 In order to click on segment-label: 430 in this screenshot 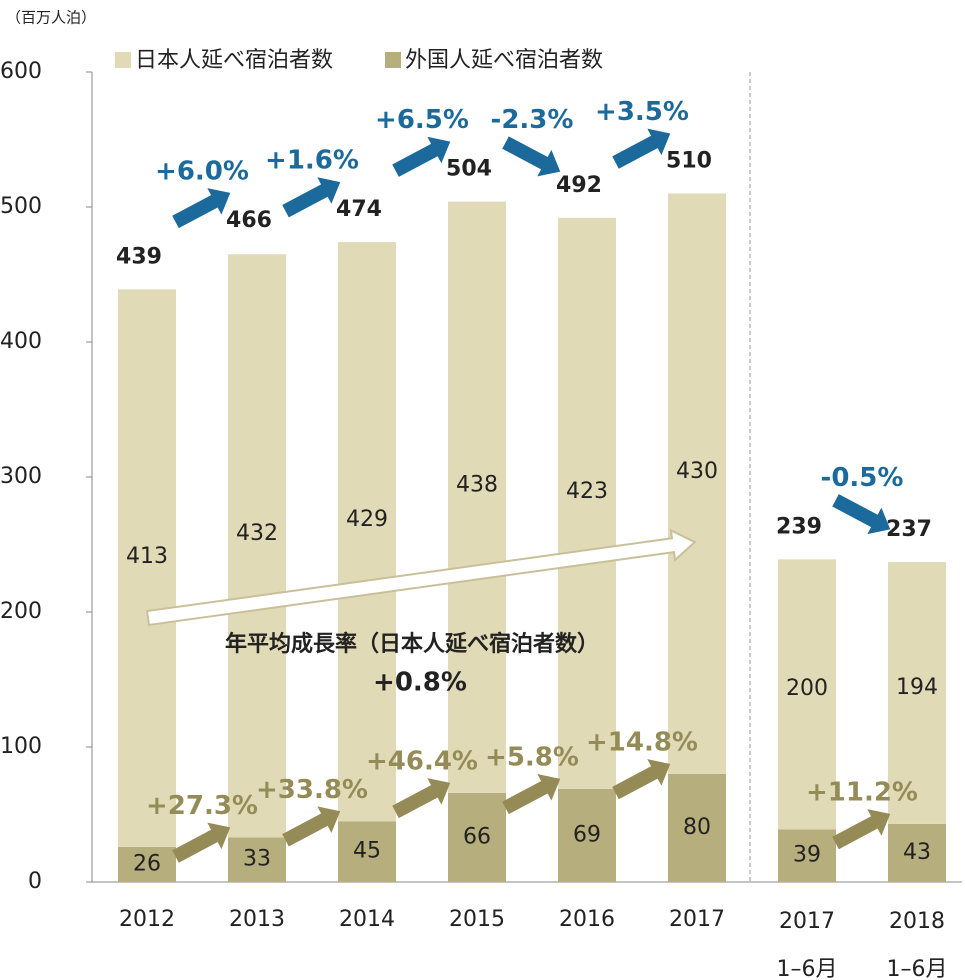, I will do `click(697, 471)`.